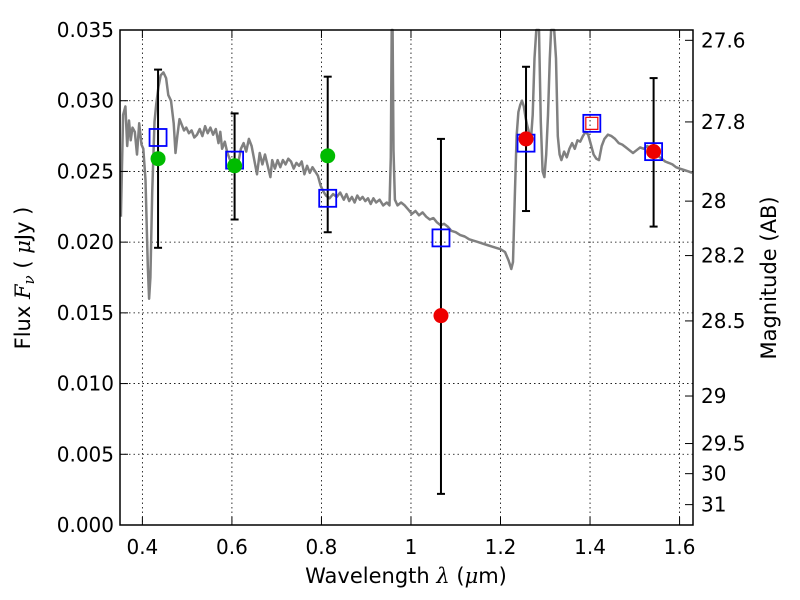  I want to click on y-tick-label: 0.035, so click(85, 30).